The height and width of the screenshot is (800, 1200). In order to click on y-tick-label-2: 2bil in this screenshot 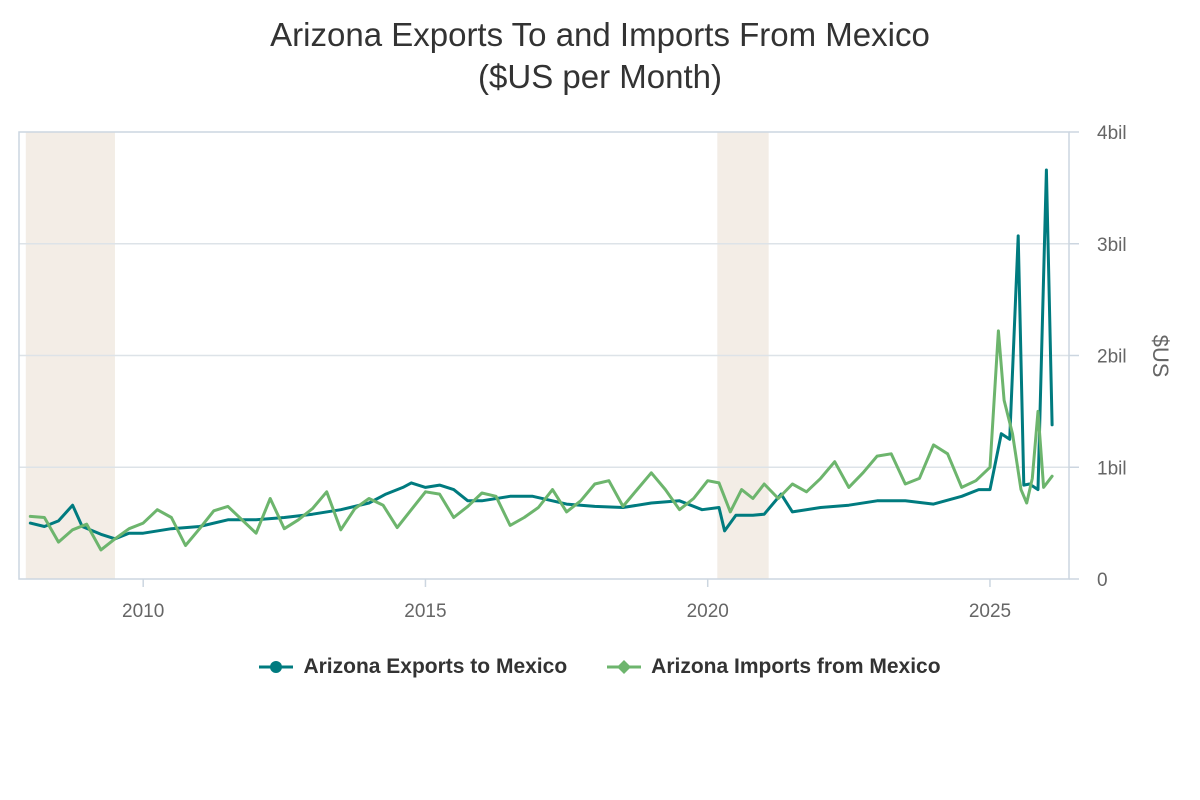, I will do `click(1112, 357)`.